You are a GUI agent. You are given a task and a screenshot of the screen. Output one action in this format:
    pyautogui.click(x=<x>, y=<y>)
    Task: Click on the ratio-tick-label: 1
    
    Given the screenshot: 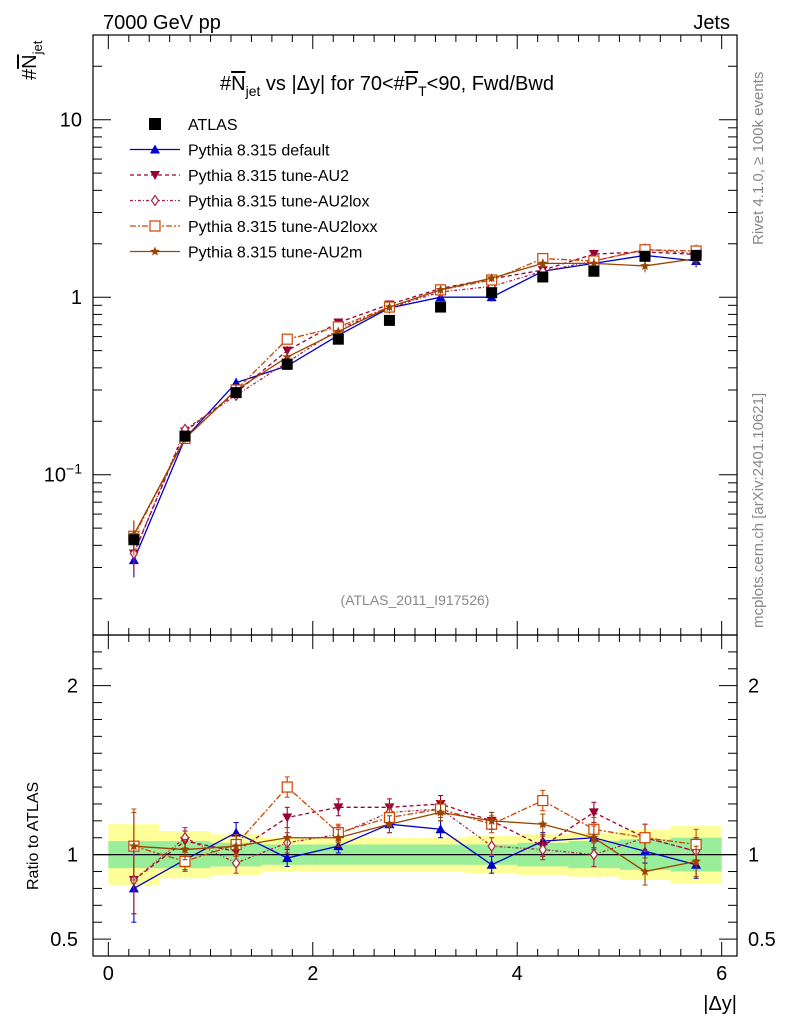 What is the action you would take?
    pyautogui.click(x=72, y=856)
    